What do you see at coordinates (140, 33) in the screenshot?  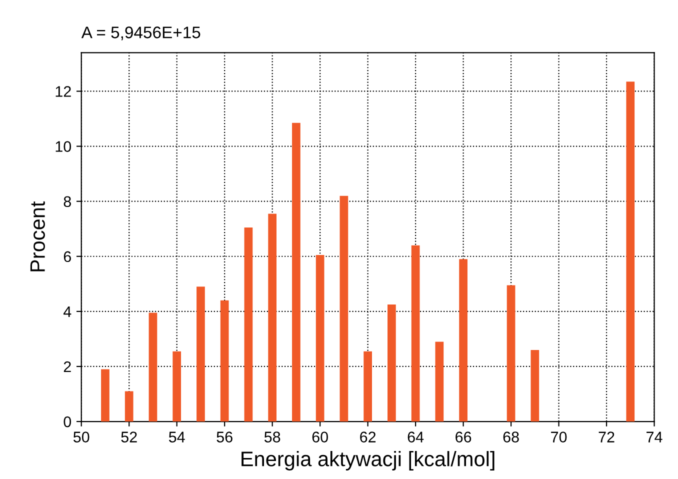 I see `text: A = 5,9456E+15` at bounding box center [140, 33].